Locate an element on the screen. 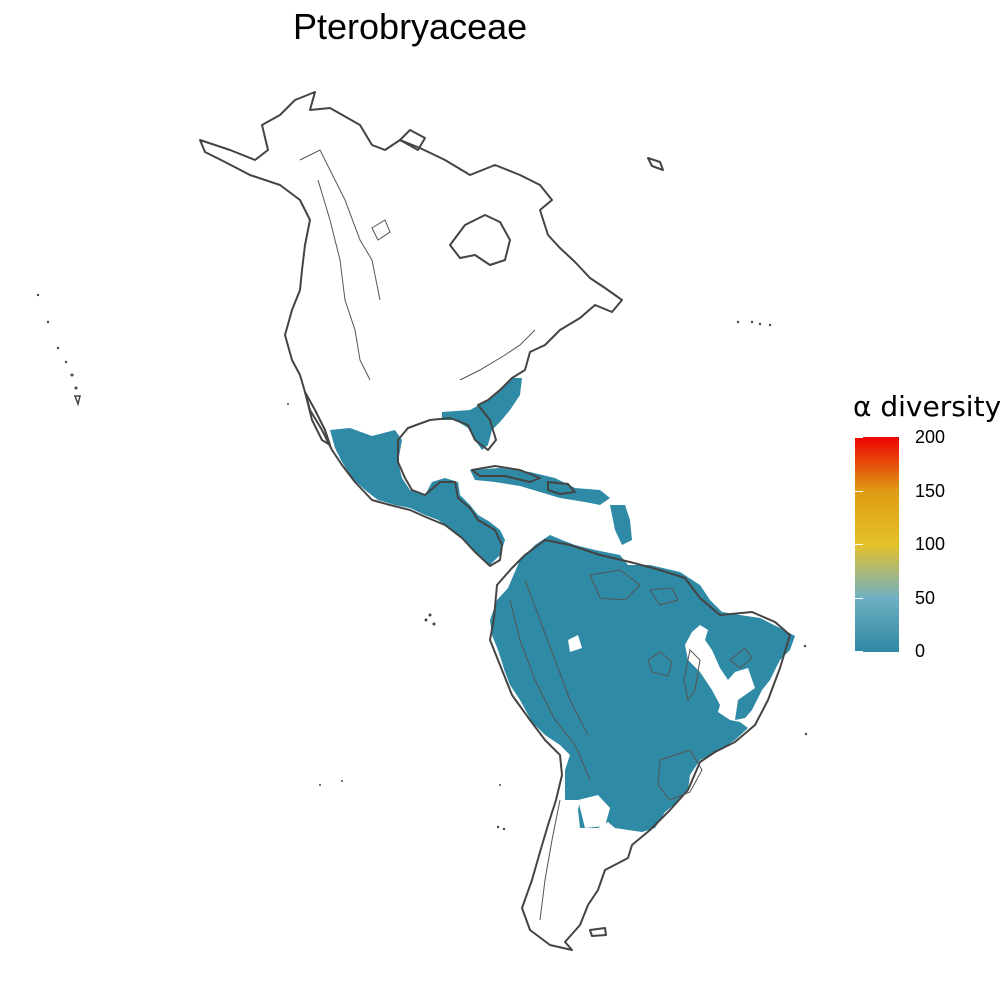 The height and width of the screenshot is (1000, 1000). map-title: Pterobryaceae is located at coordinates (410, 26).